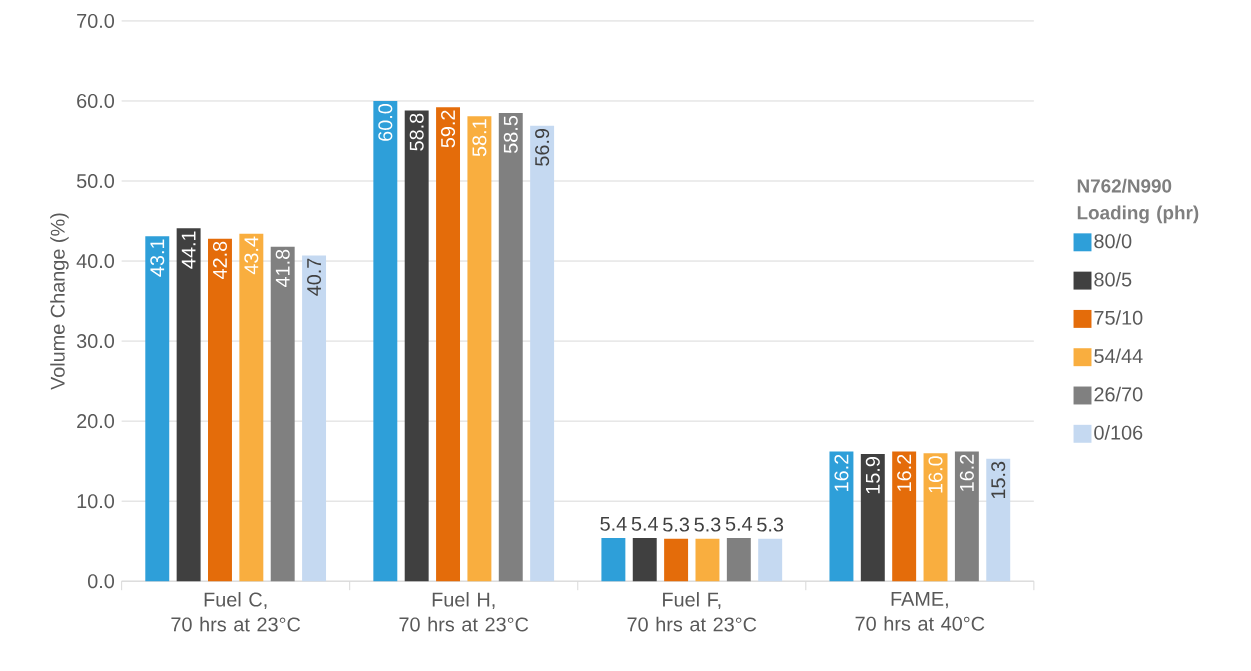 This screenshot has width=1251, height=671. I want to click on legend-label: 80/5, so click(1113, 279).